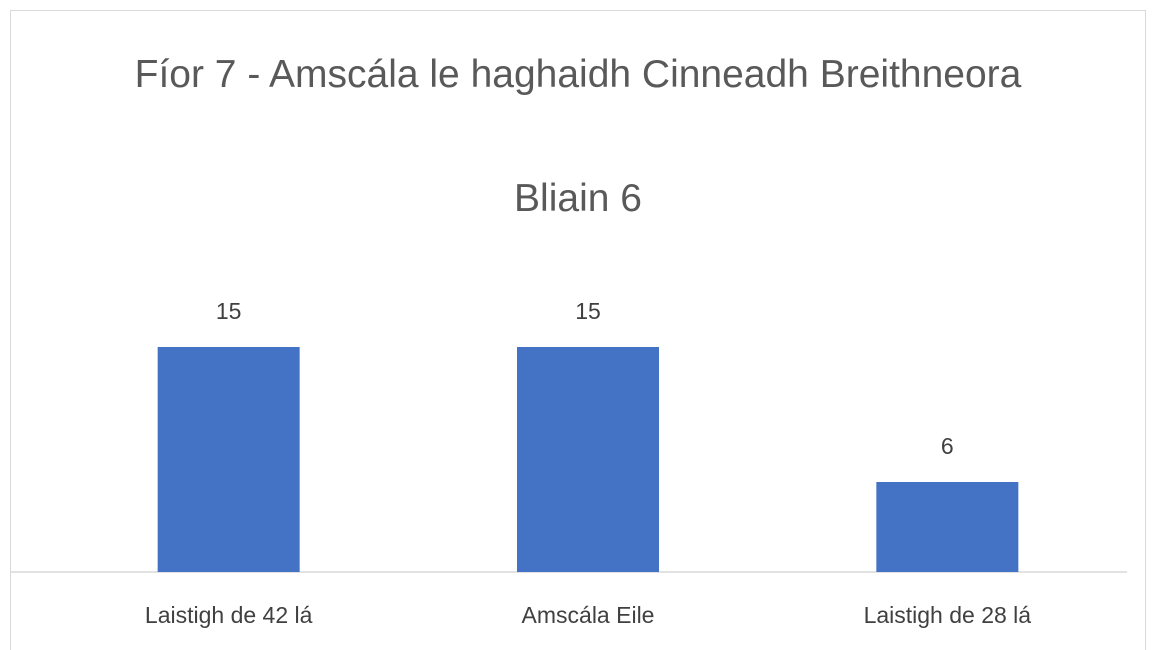 This screenshot has width=1157, height=650. Describe the element at coordinates (229, 615) in the screenshot. I see `x-tick-label: Laistigh de 42 lá` at that location.